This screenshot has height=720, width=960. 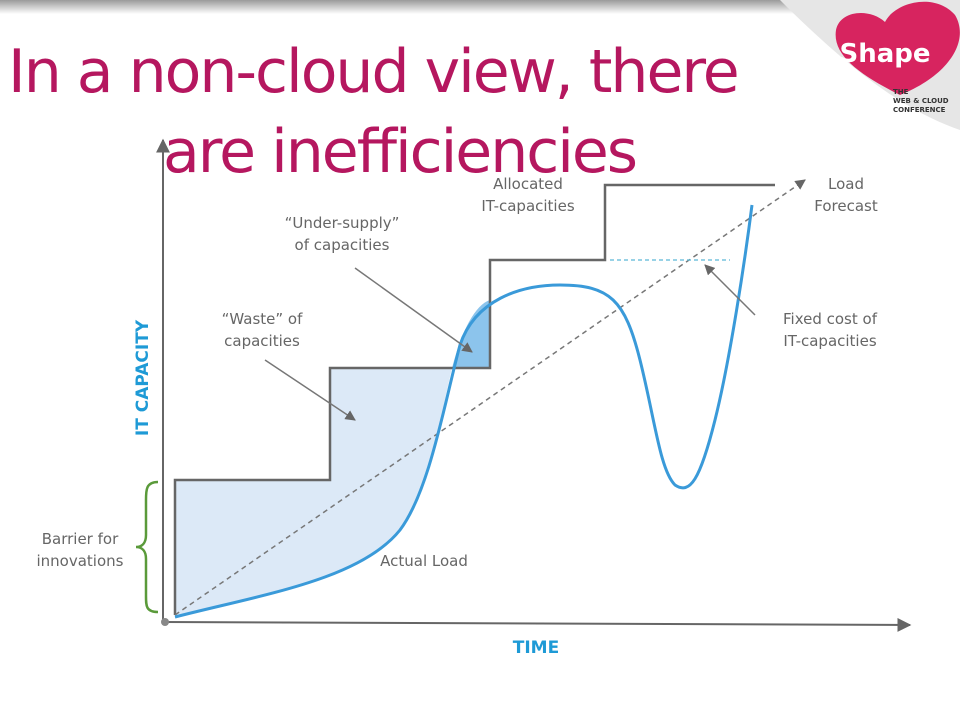 What do you see at coordinates (480, 7) in the screenshot?
I see `top-band` at bounding box center [480, 7].